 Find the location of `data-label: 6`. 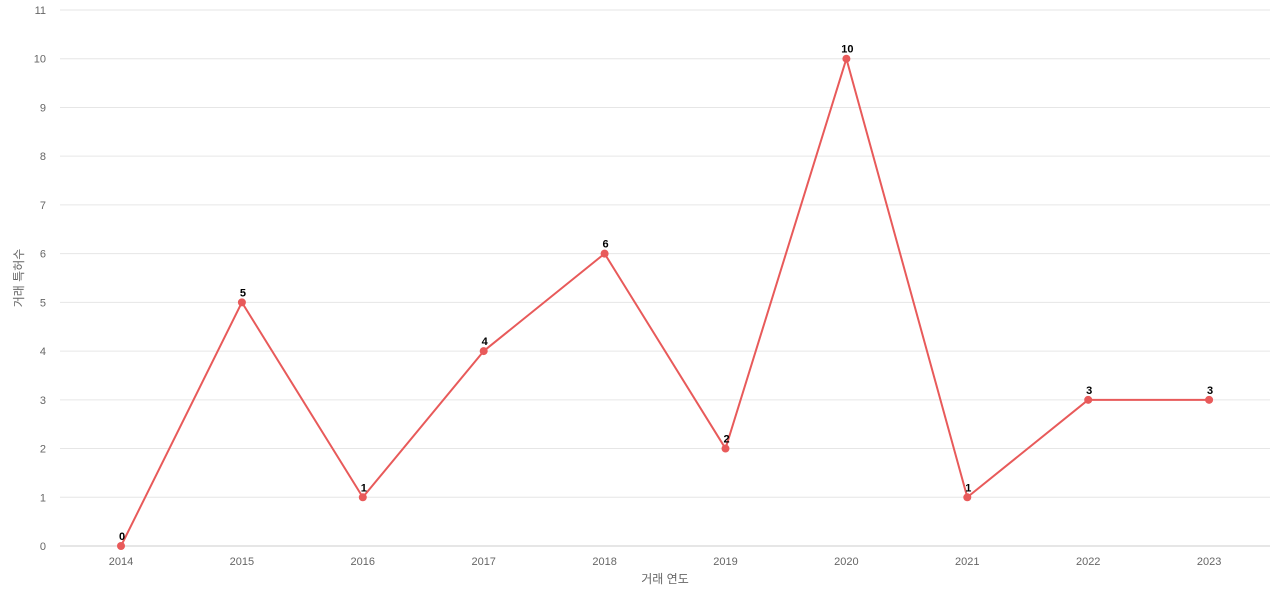

data-label: 6 is located at coordinates (606, 245).